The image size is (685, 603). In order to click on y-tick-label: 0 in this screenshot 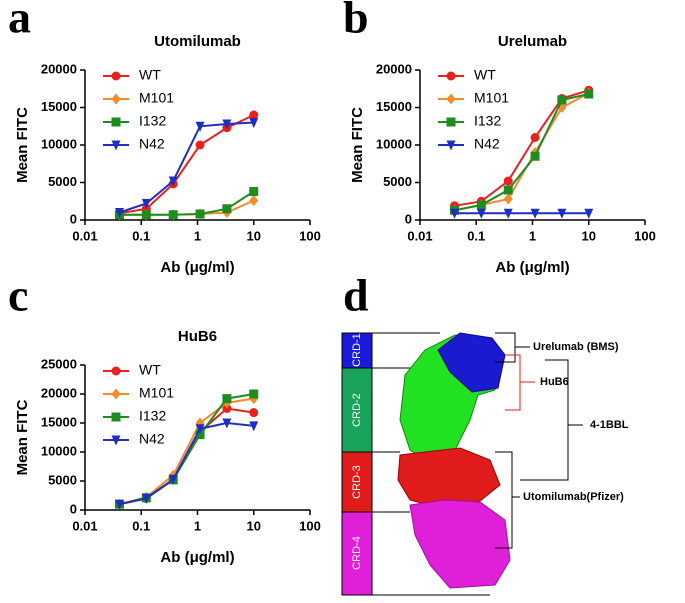, I will do `click(73, 218)`.